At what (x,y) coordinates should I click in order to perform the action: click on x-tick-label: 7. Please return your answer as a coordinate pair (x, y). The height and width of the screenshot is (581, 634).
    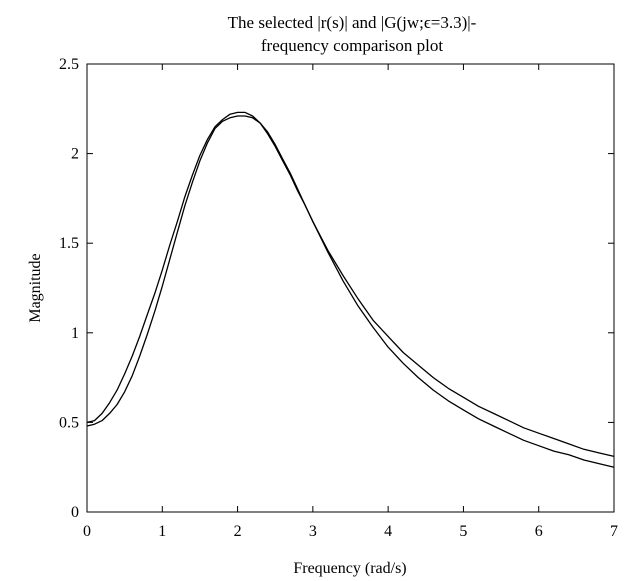
    Looking at the image, I should click on (614, 531).